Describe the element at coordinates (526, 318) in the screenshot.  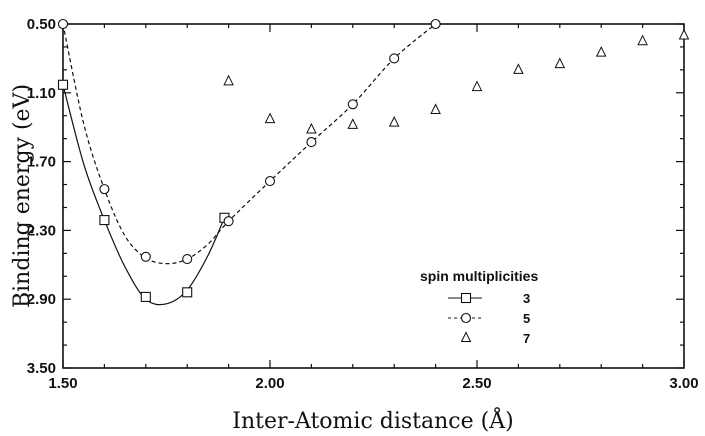
I see `legend-label-5: 5` at that location.